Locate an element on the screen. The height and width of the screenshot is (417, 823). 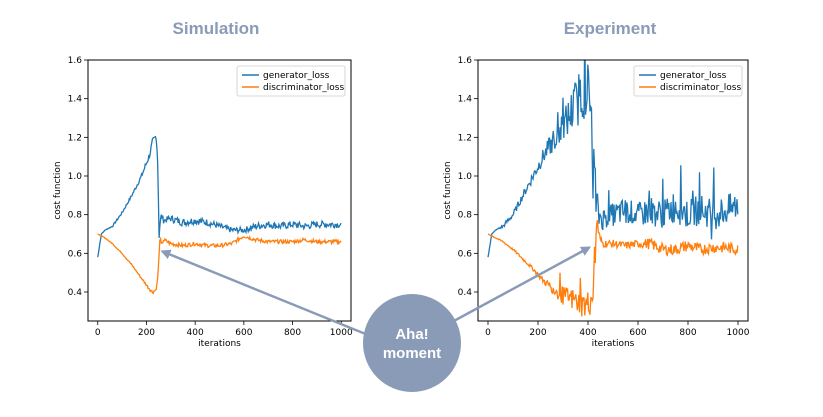
arrow-to-simulation is located at coordinates (264, 293).